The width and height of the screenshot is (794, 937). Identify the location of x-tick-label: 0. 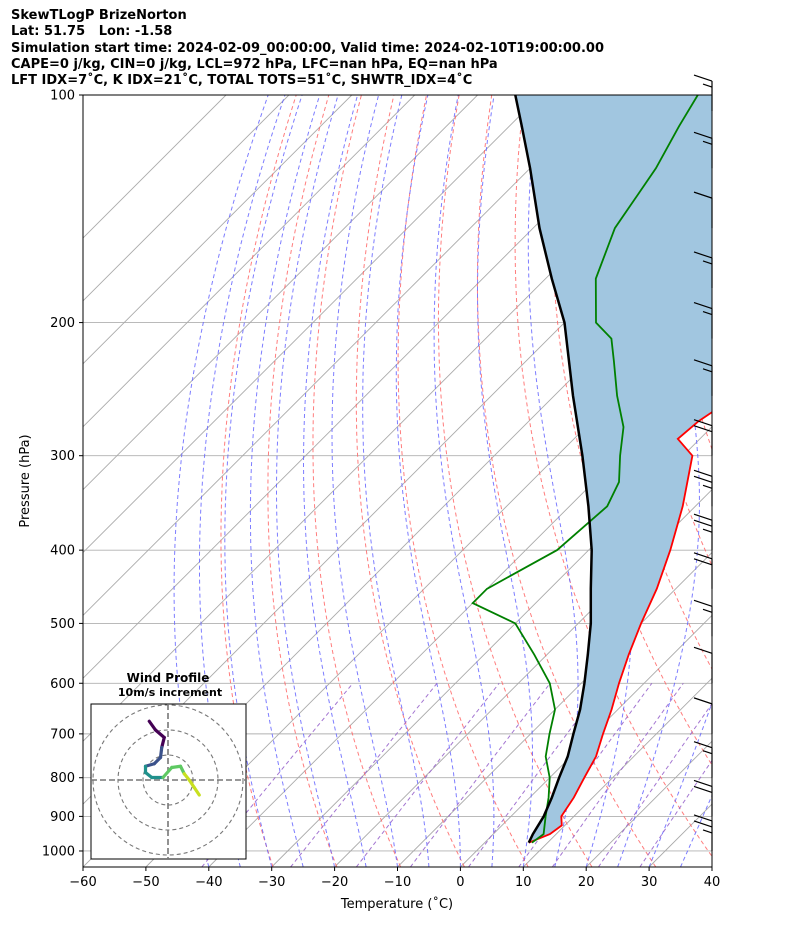
(460, 882).